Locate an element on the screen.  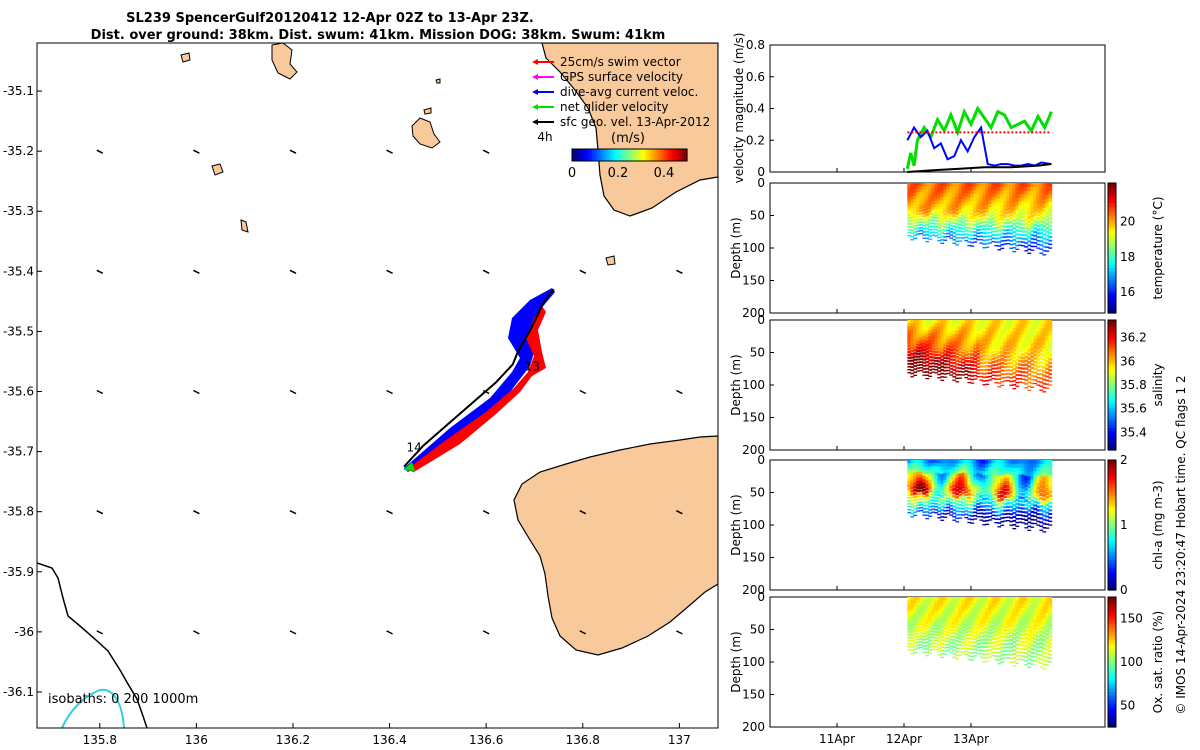
velocity-y-tick-label: 0.6 is located at coordinates (755, 77).